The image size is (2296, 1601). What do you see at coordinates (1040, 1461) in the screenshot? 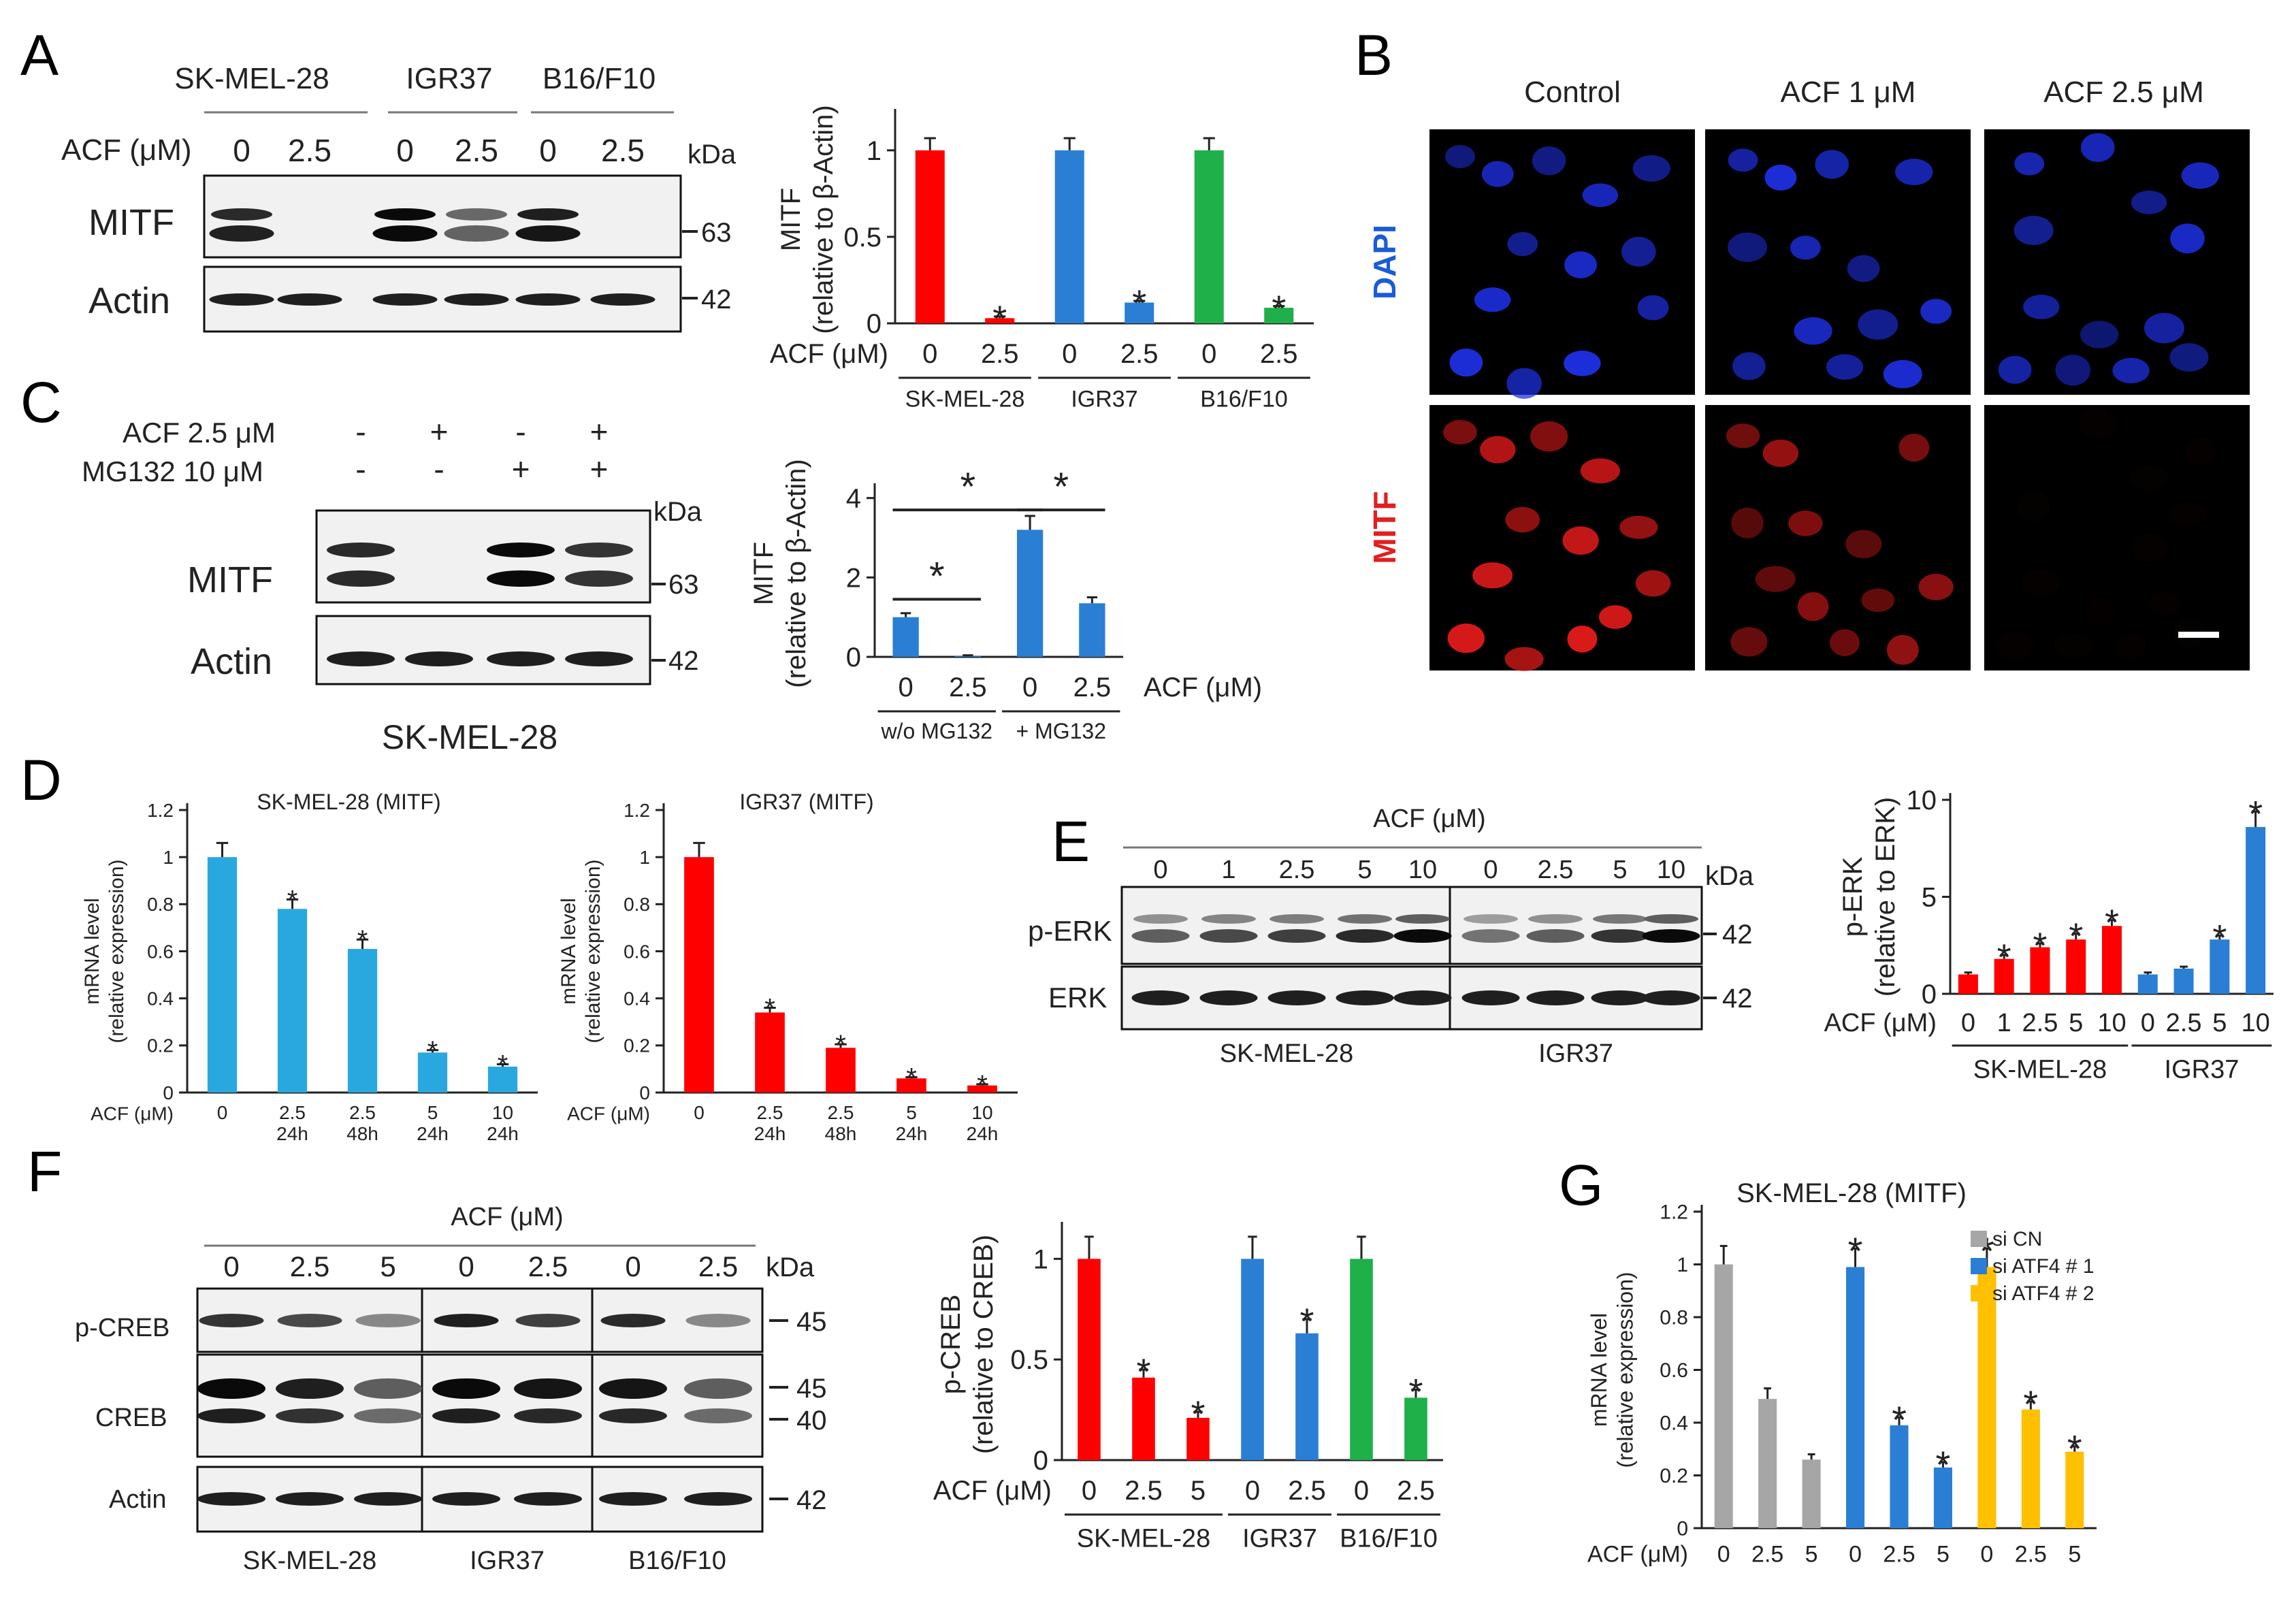
I see `y-tick-label: 0` at bounding box center [1040, 1461].